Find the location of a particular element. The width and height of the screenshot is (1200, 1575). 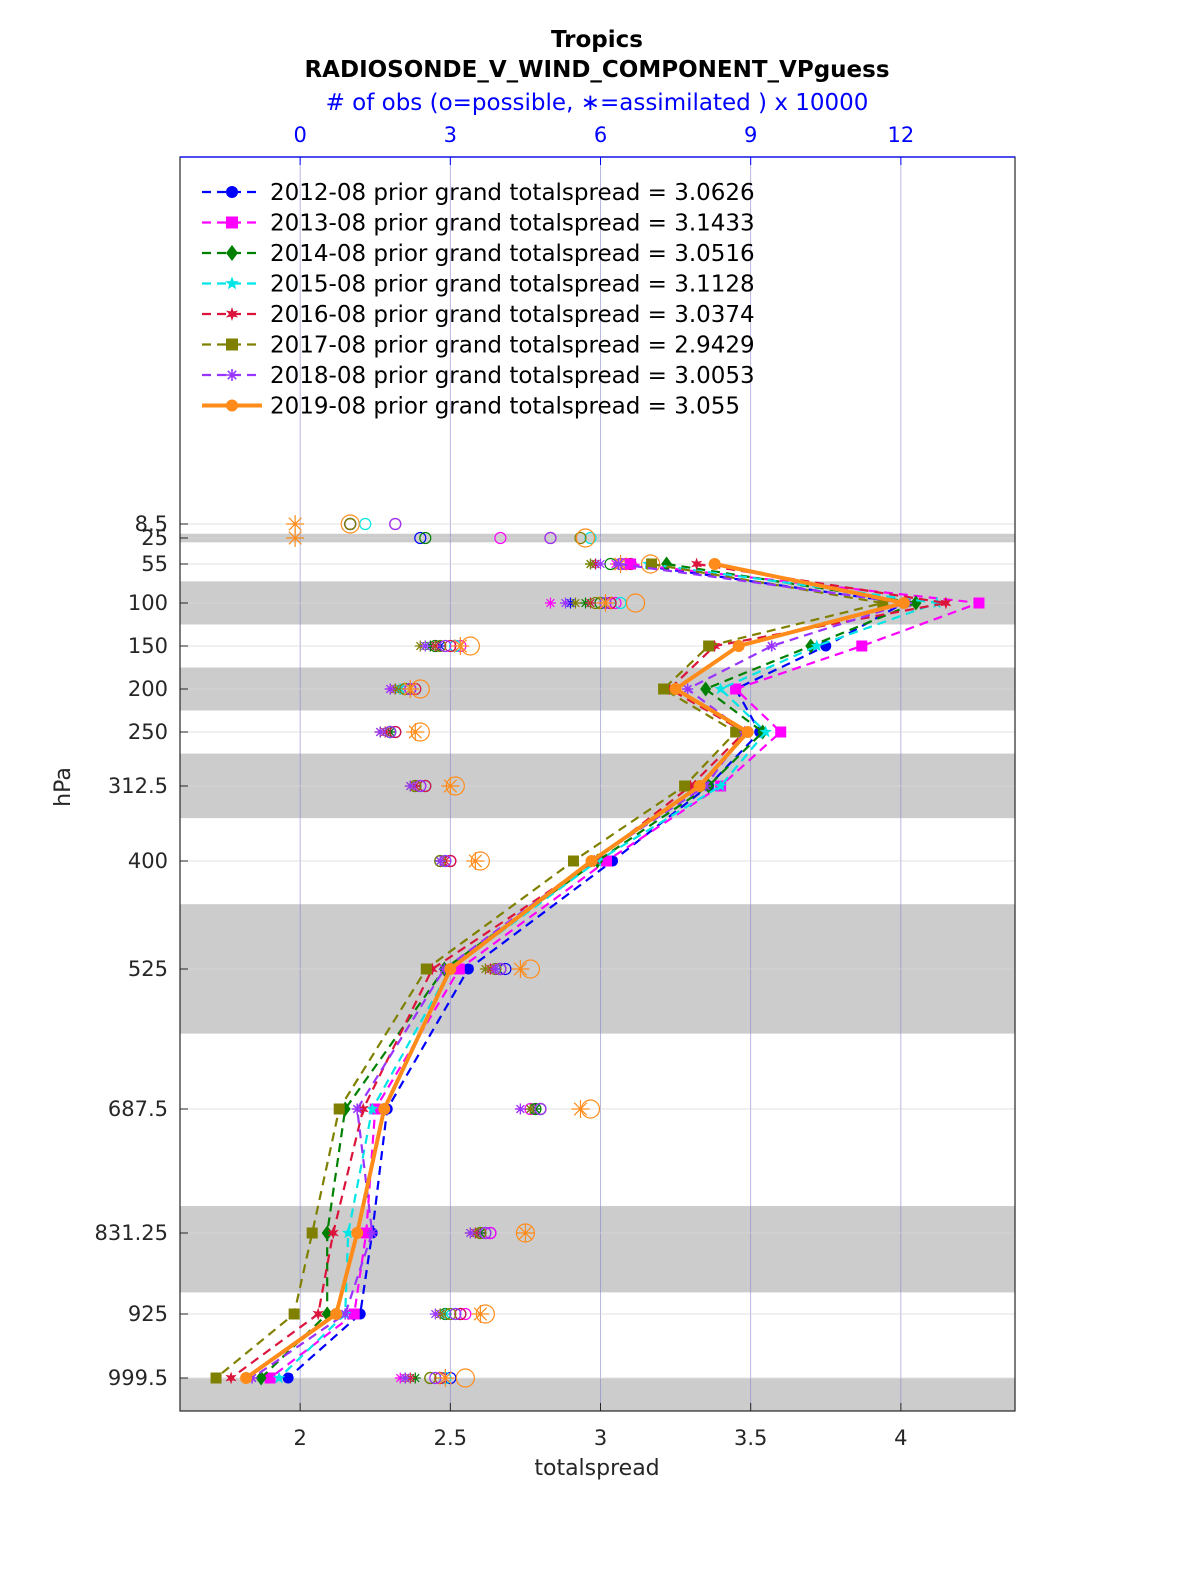

top-axis-ticks: 0 3 6 9 12 is located at coordinates (603, 144).